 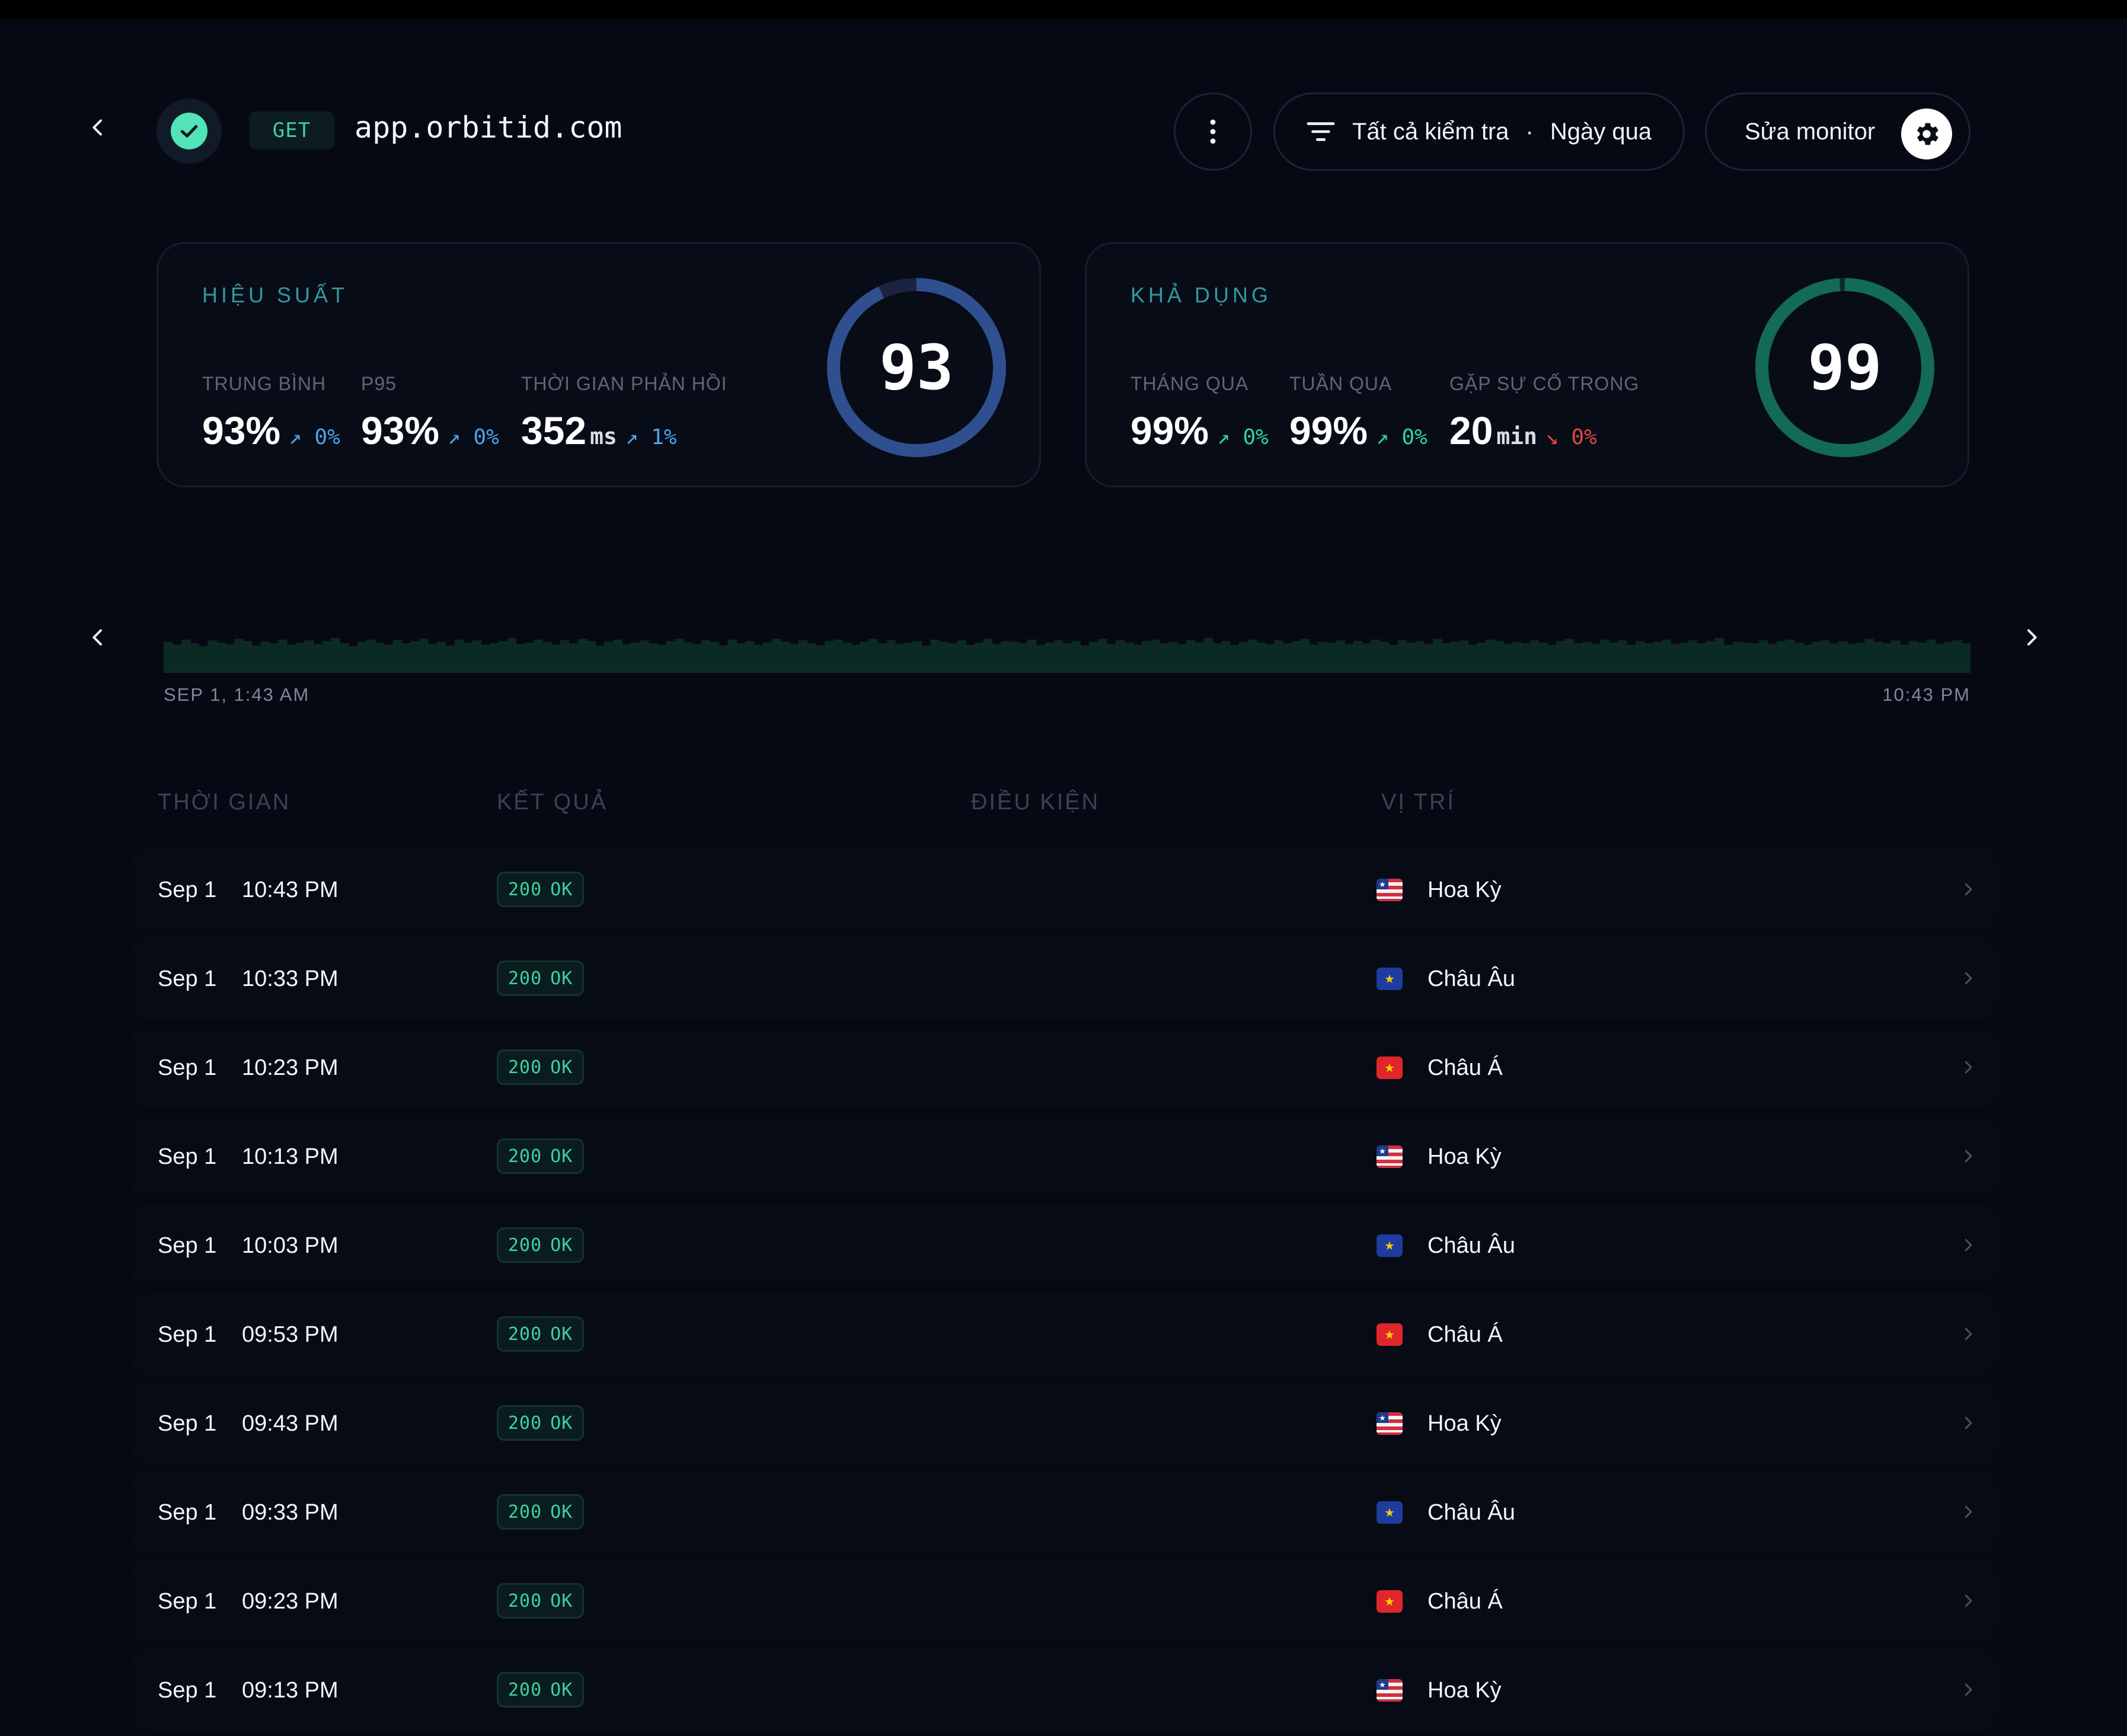 What do you see at coordinates (1064, 1689) in the screenshot?
I see `table-row: Sep 1 09:13 PM 200 OK ★ Hoa Kỳ` at bounding box center [1064, 1689].